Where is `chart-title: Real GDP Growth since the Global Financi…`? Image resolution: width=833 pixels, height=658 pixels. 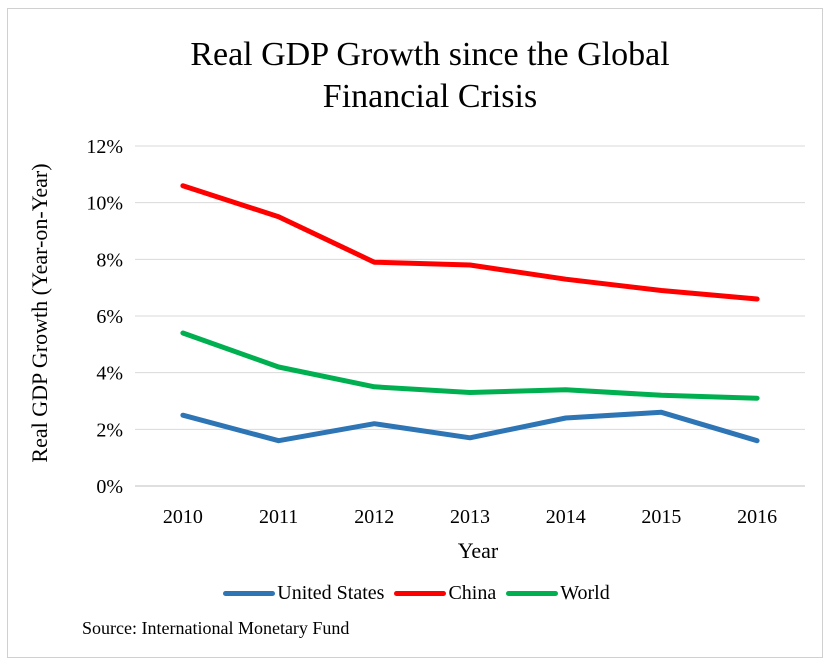
chart-title: Real GDP Growth since the Global Financi… is located at coordinates (430, 76).